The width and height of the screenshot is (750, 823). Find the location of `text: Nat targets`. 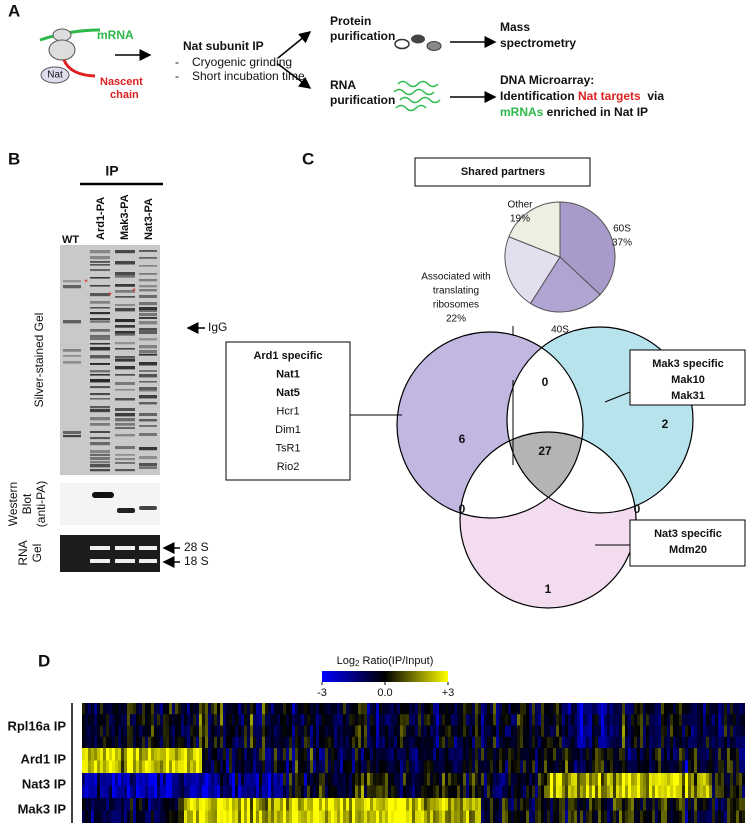

text: Nat targets is located at coordinates (609, 96).